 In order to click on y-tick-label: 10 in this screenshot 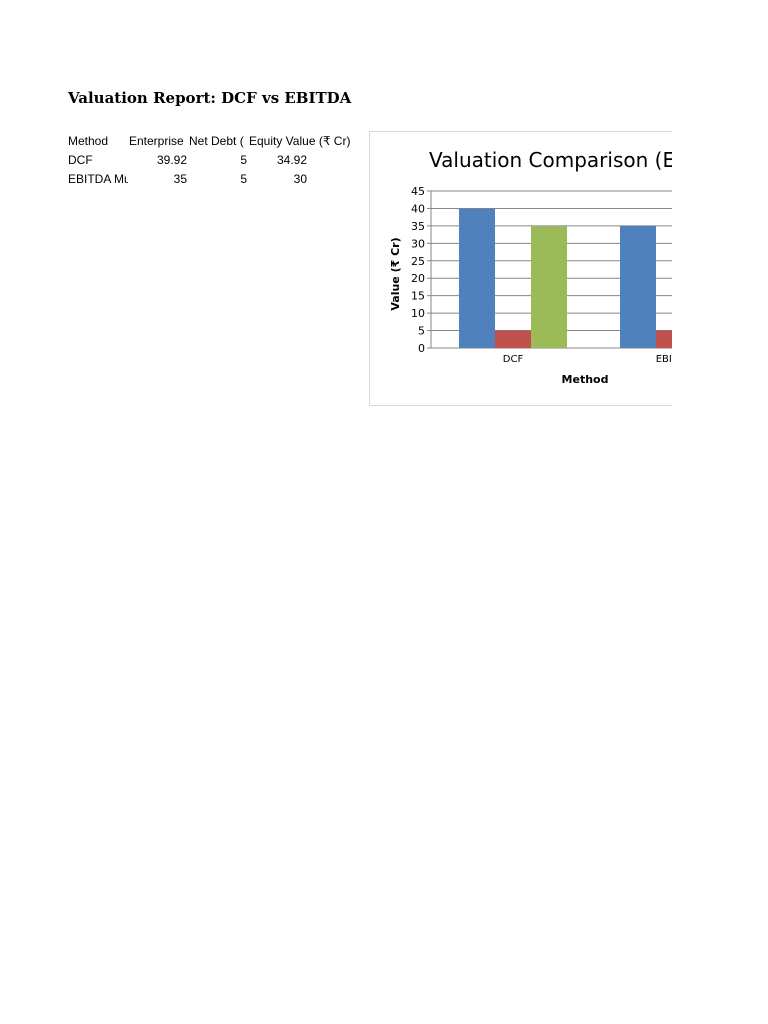, I will do `click(418, 313)`.